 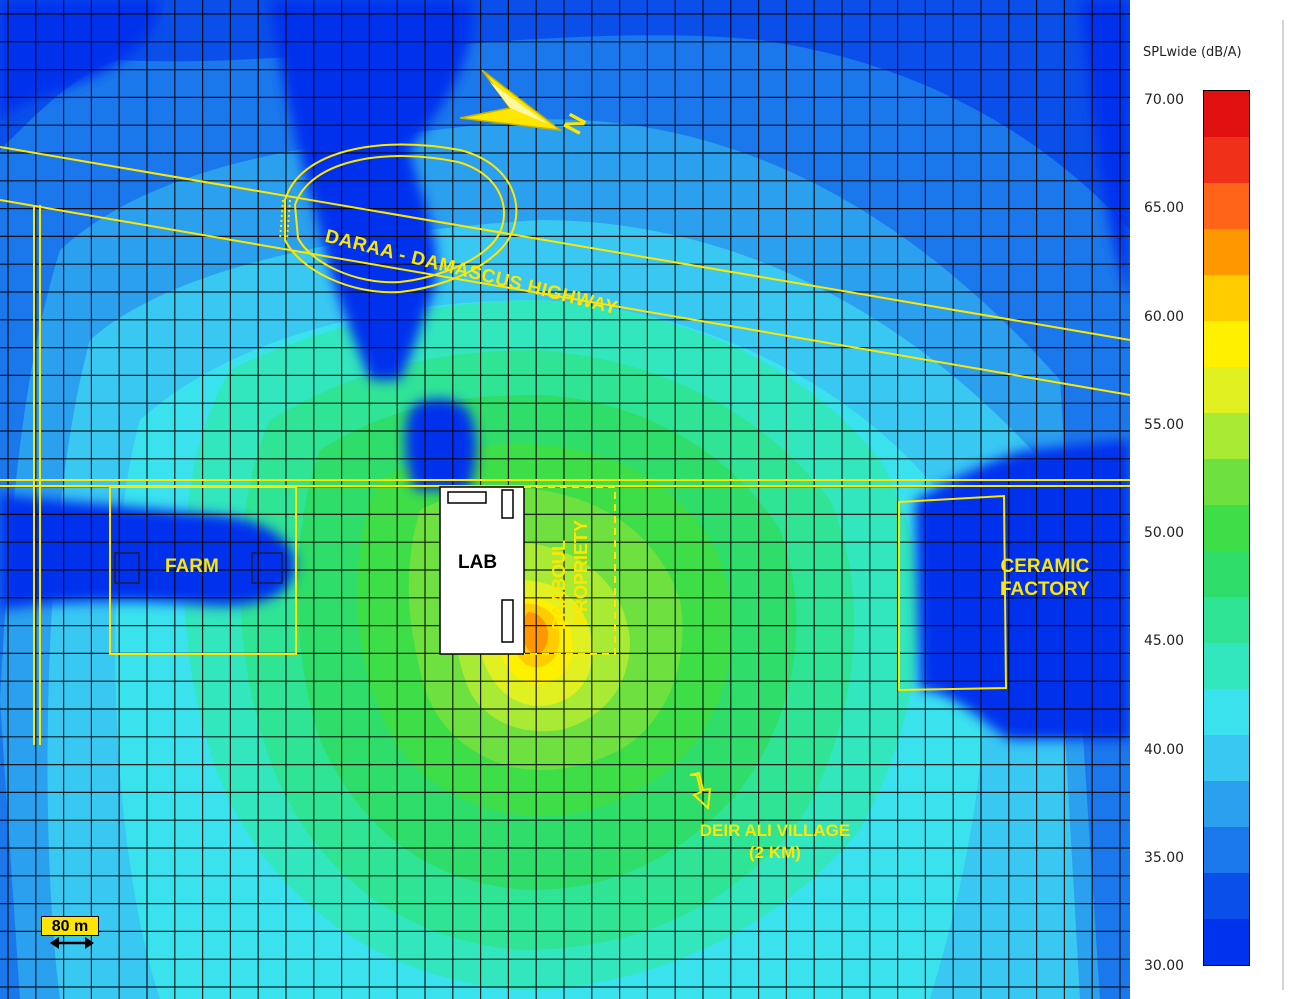 What do you see at coordinates (1164, 857) in the screenshot?
I see `legend-tick-label: 35.00` at bounding box center [1164, 857].